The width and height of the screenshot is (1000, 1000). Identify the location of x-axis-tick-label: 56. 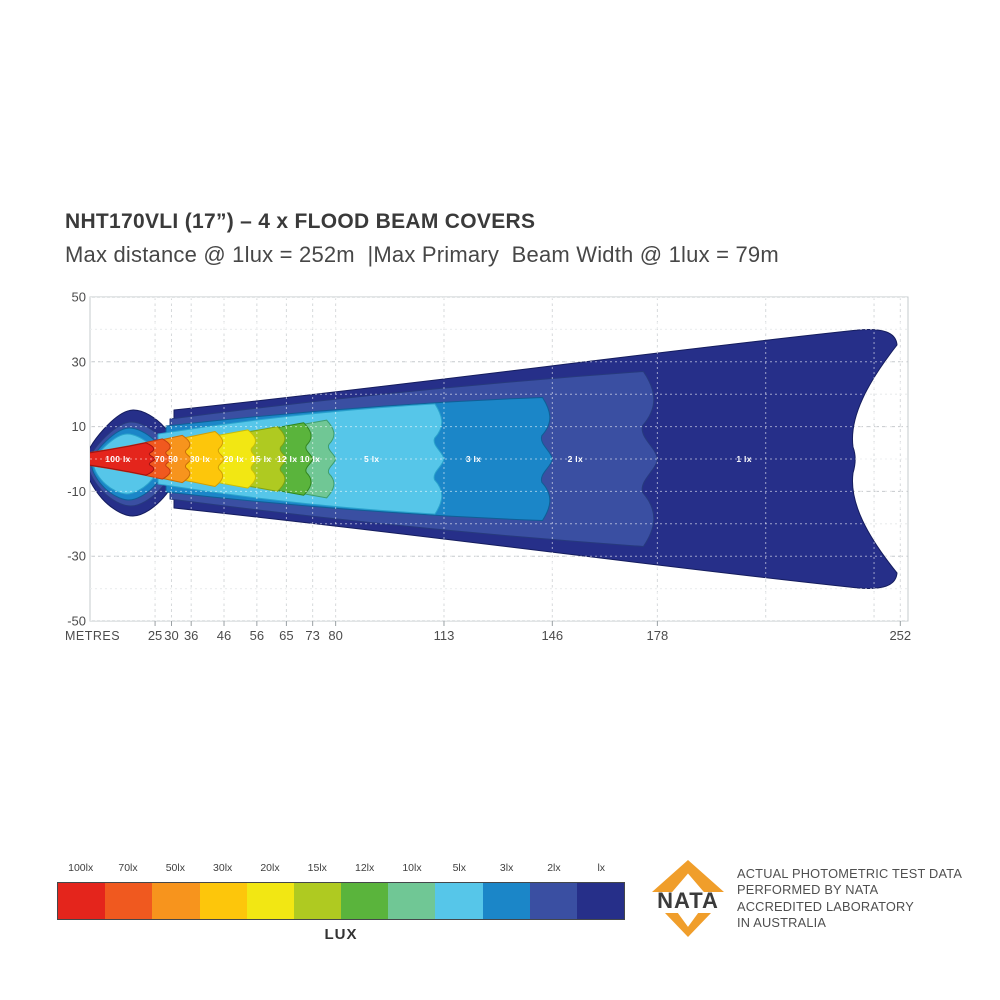
(257, 635).